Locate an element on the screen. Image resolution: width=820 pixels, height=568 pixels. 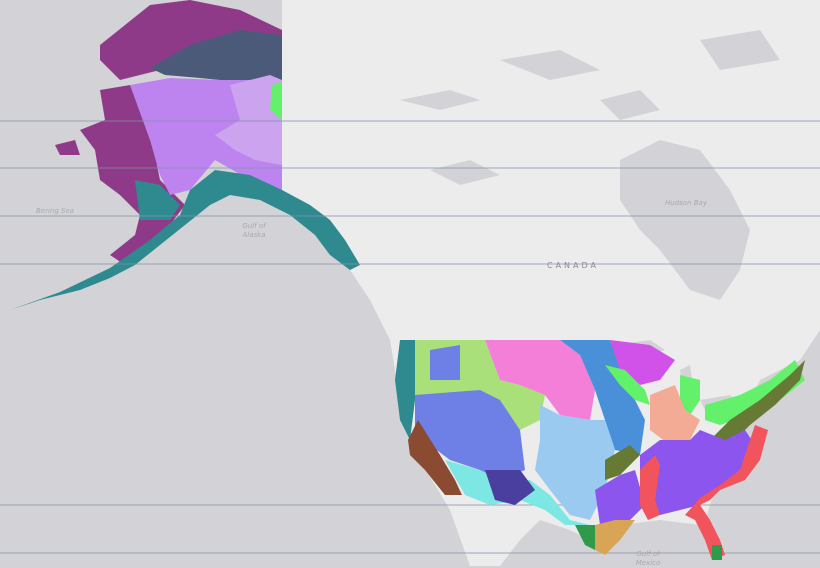
alaska-green-patch is located at coordinates (276, 101).